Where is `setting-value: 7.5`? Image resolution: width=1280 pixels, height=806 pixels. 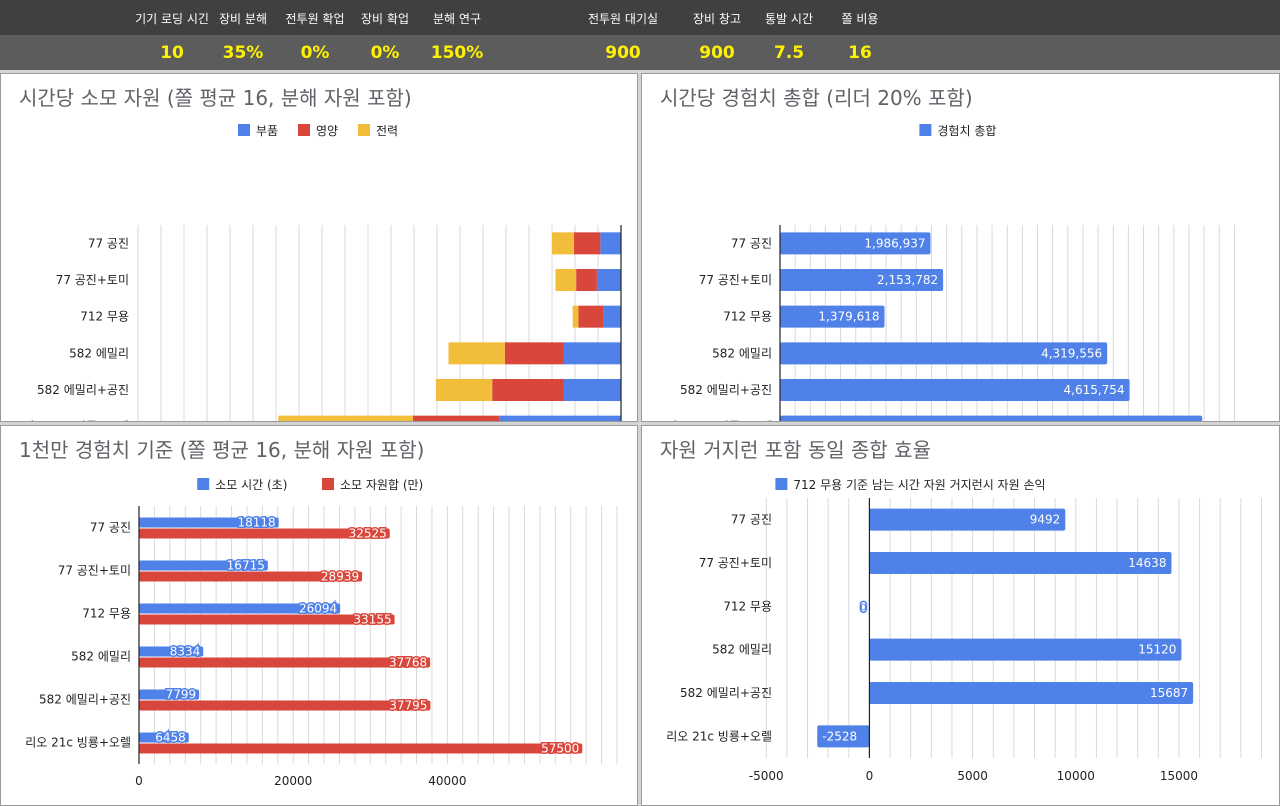 setting-value: 7.5 is located at coordinates (789, 53).